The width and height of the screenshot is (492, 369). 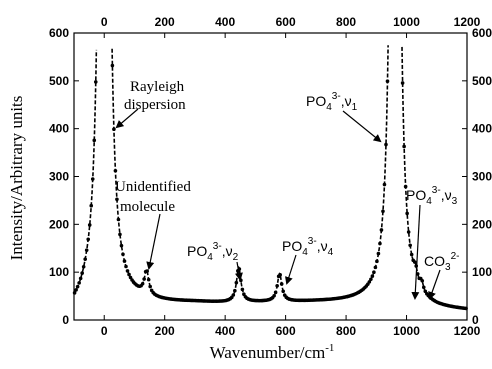 What do you see at coordinates (59, 33) in the screenshot?
I see `y-tick-label-left: 600` at bounding box center [59, 33].